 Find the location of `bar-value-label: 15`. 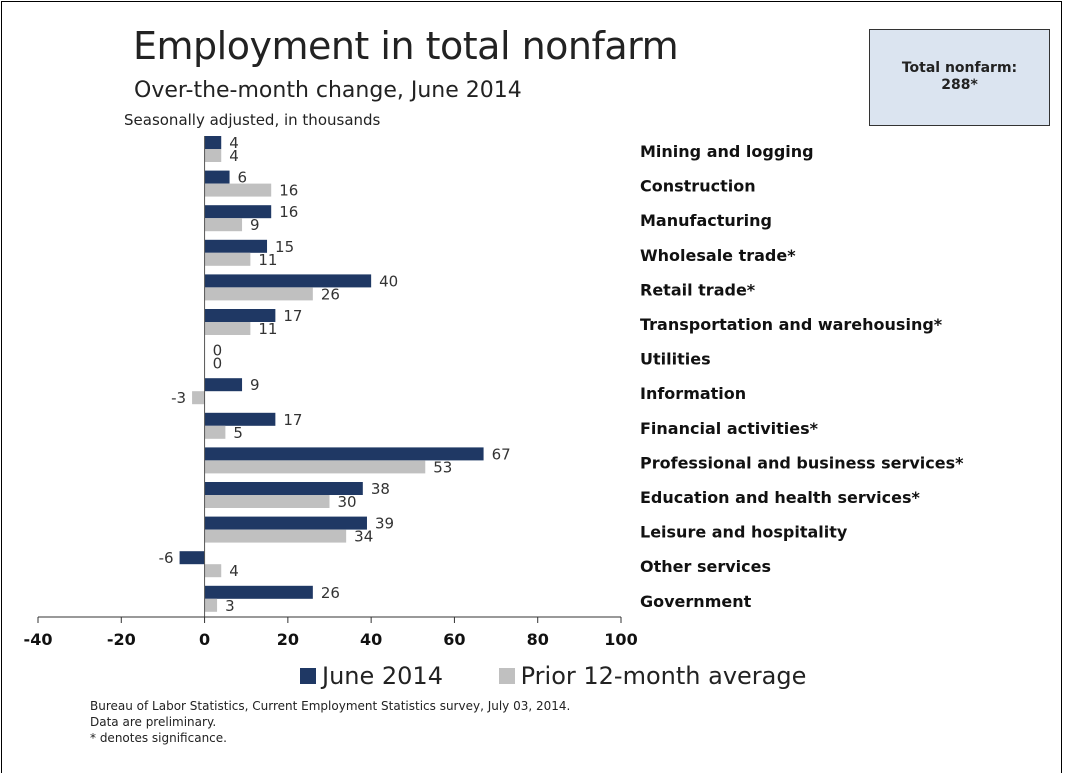

bar-value-label: 15 is located at coordinates (284, 247).